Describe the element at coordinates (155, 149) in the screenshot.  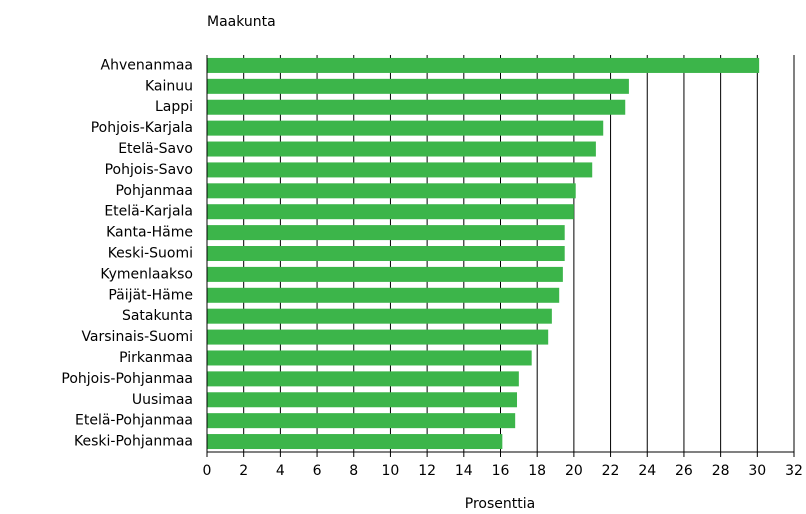
I see `y-tick-label: Etelä-Savo` at that location.